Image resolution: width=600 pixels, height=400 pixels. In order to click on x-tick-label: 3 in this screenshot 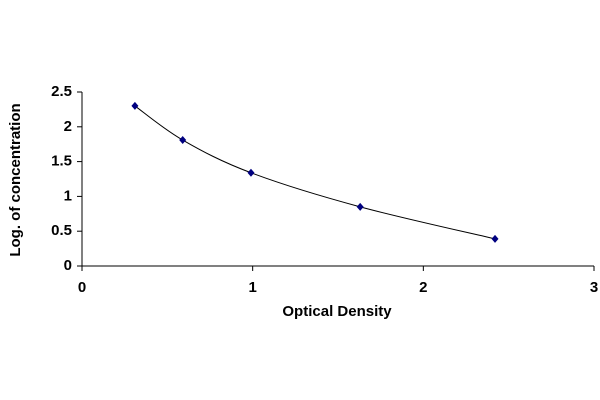, I will do `click(594, 287)`.